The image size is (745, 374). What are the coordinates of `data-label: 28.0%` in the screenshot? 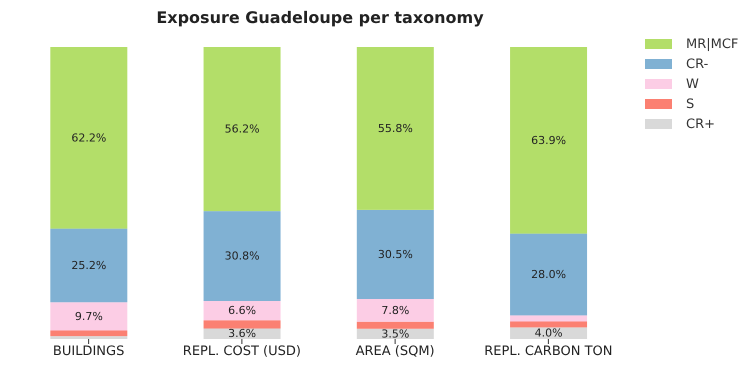 It's located at (548, 274).